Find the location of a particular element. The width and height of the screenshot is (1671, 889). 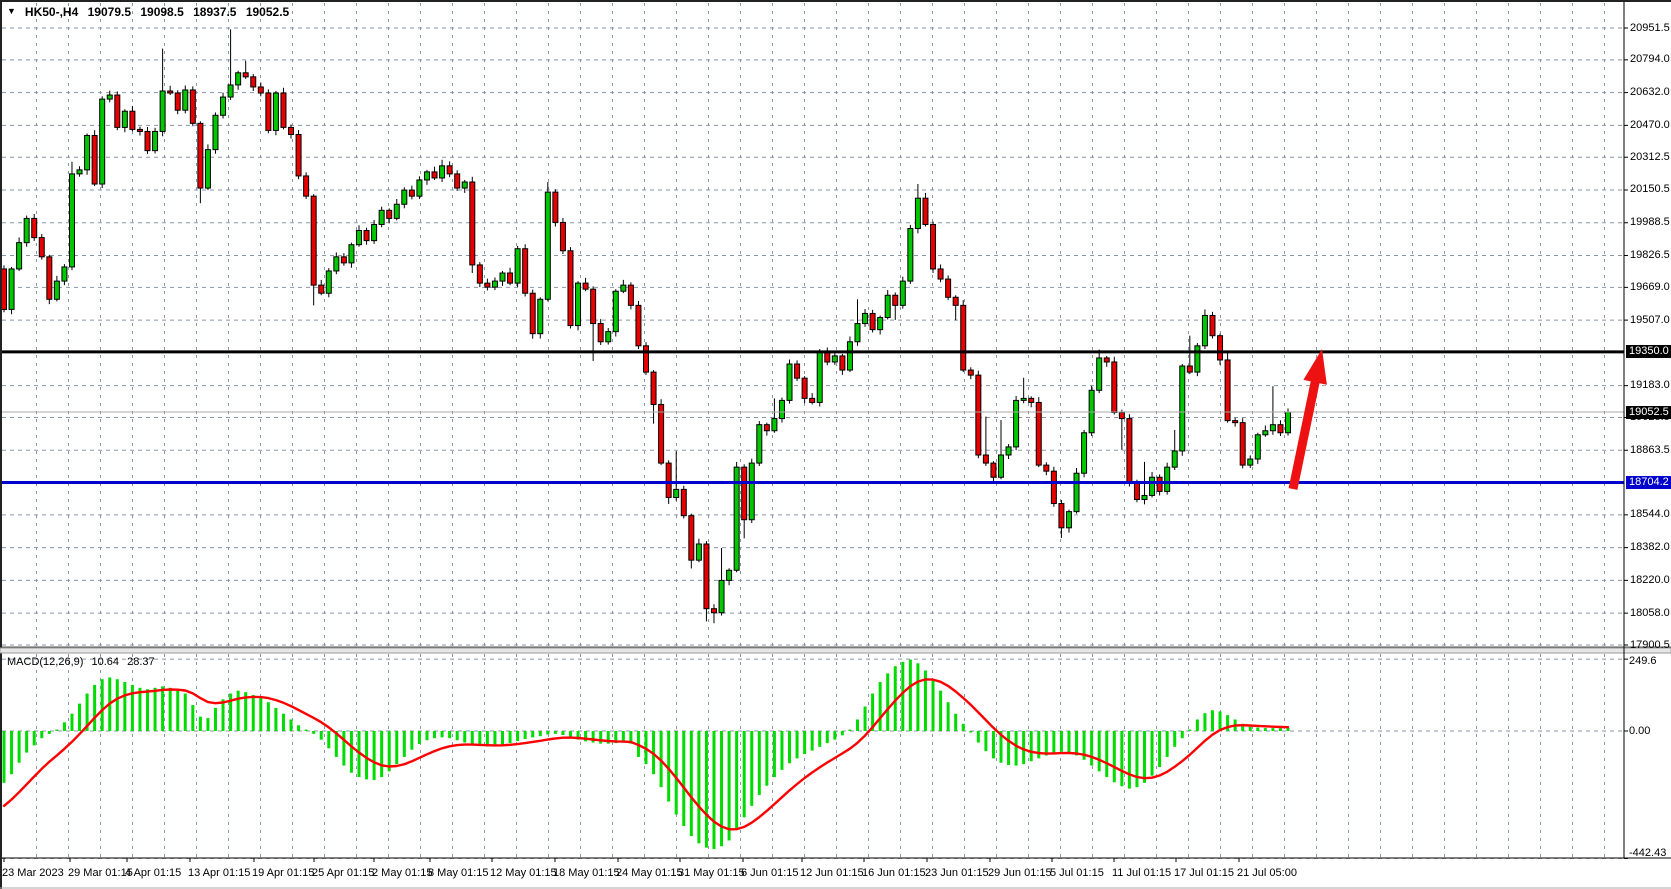

time-axis-tick: 21 Jul 05:00 is located at coordinates (1267, 873).